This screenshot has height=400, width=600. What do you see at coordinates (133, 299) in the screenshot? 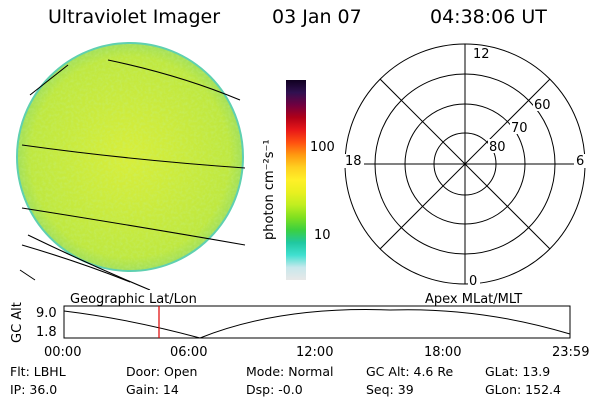
I see `orbit-left-label: Geographic Lat/Lon` at bounding box center [133, 299].